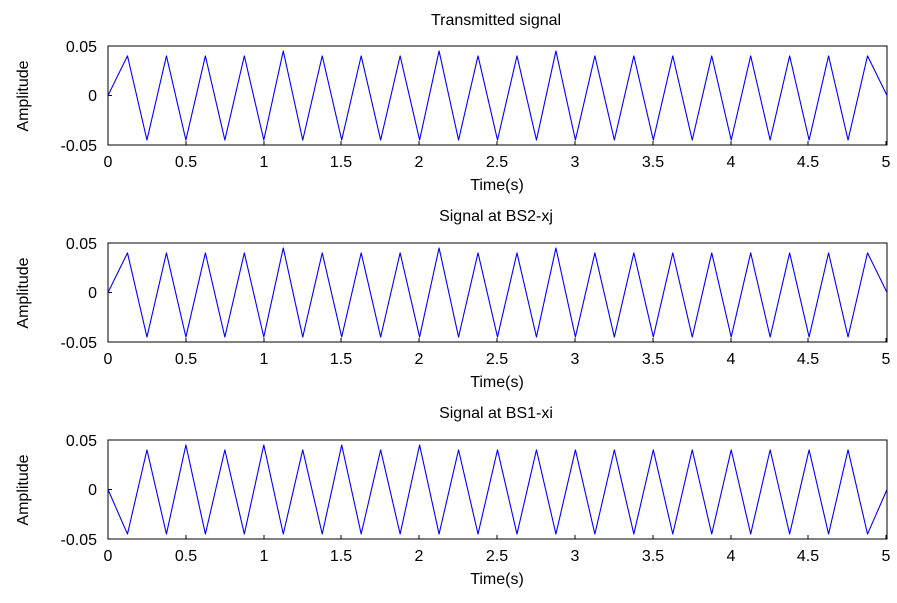 Image resolution: width=897 pixels, height=603 pixels. What do you see at coordinates (496, 20) in the screenshot?
I see `subplot-title: Transmitted signal` at bounding box center [496, 20].